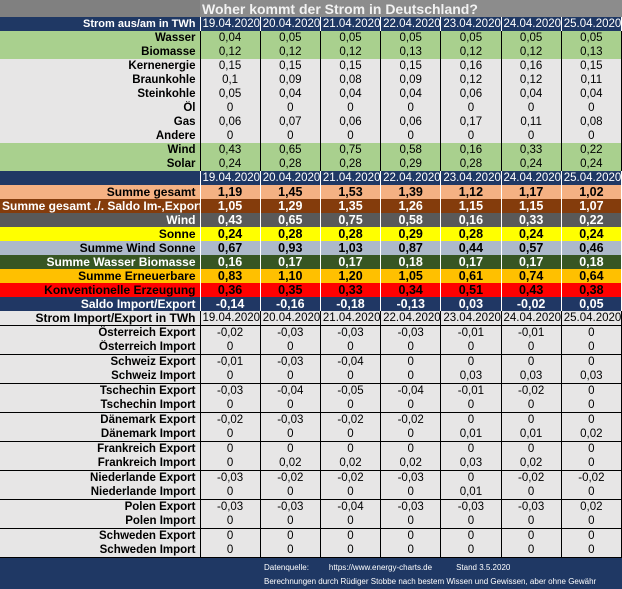  I want to click on value-cell: 0,11, so click(591, 80).